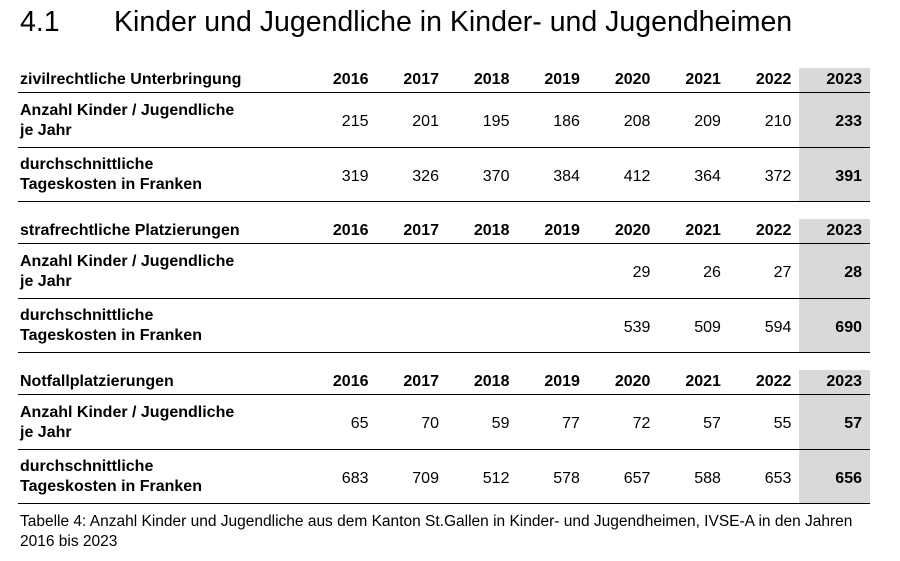 The image size is (900, 561). What do you see at coordinates (411, 120) in the screenshot?
I see `table-cell: 201` at bounding box center [411, 120].